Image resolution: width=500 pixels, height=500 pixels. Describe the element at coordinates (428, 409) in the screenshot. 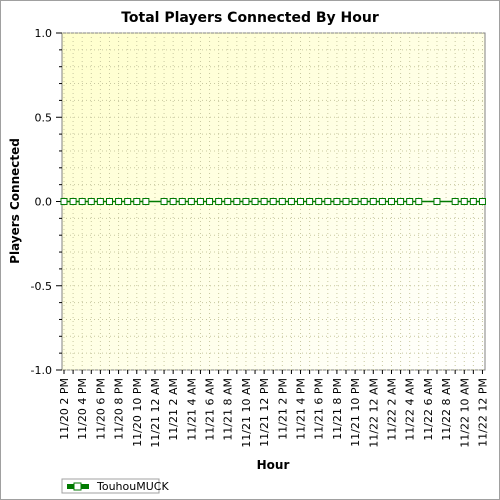

I see `x-tick-label: 11/22 6 AM` at that location.